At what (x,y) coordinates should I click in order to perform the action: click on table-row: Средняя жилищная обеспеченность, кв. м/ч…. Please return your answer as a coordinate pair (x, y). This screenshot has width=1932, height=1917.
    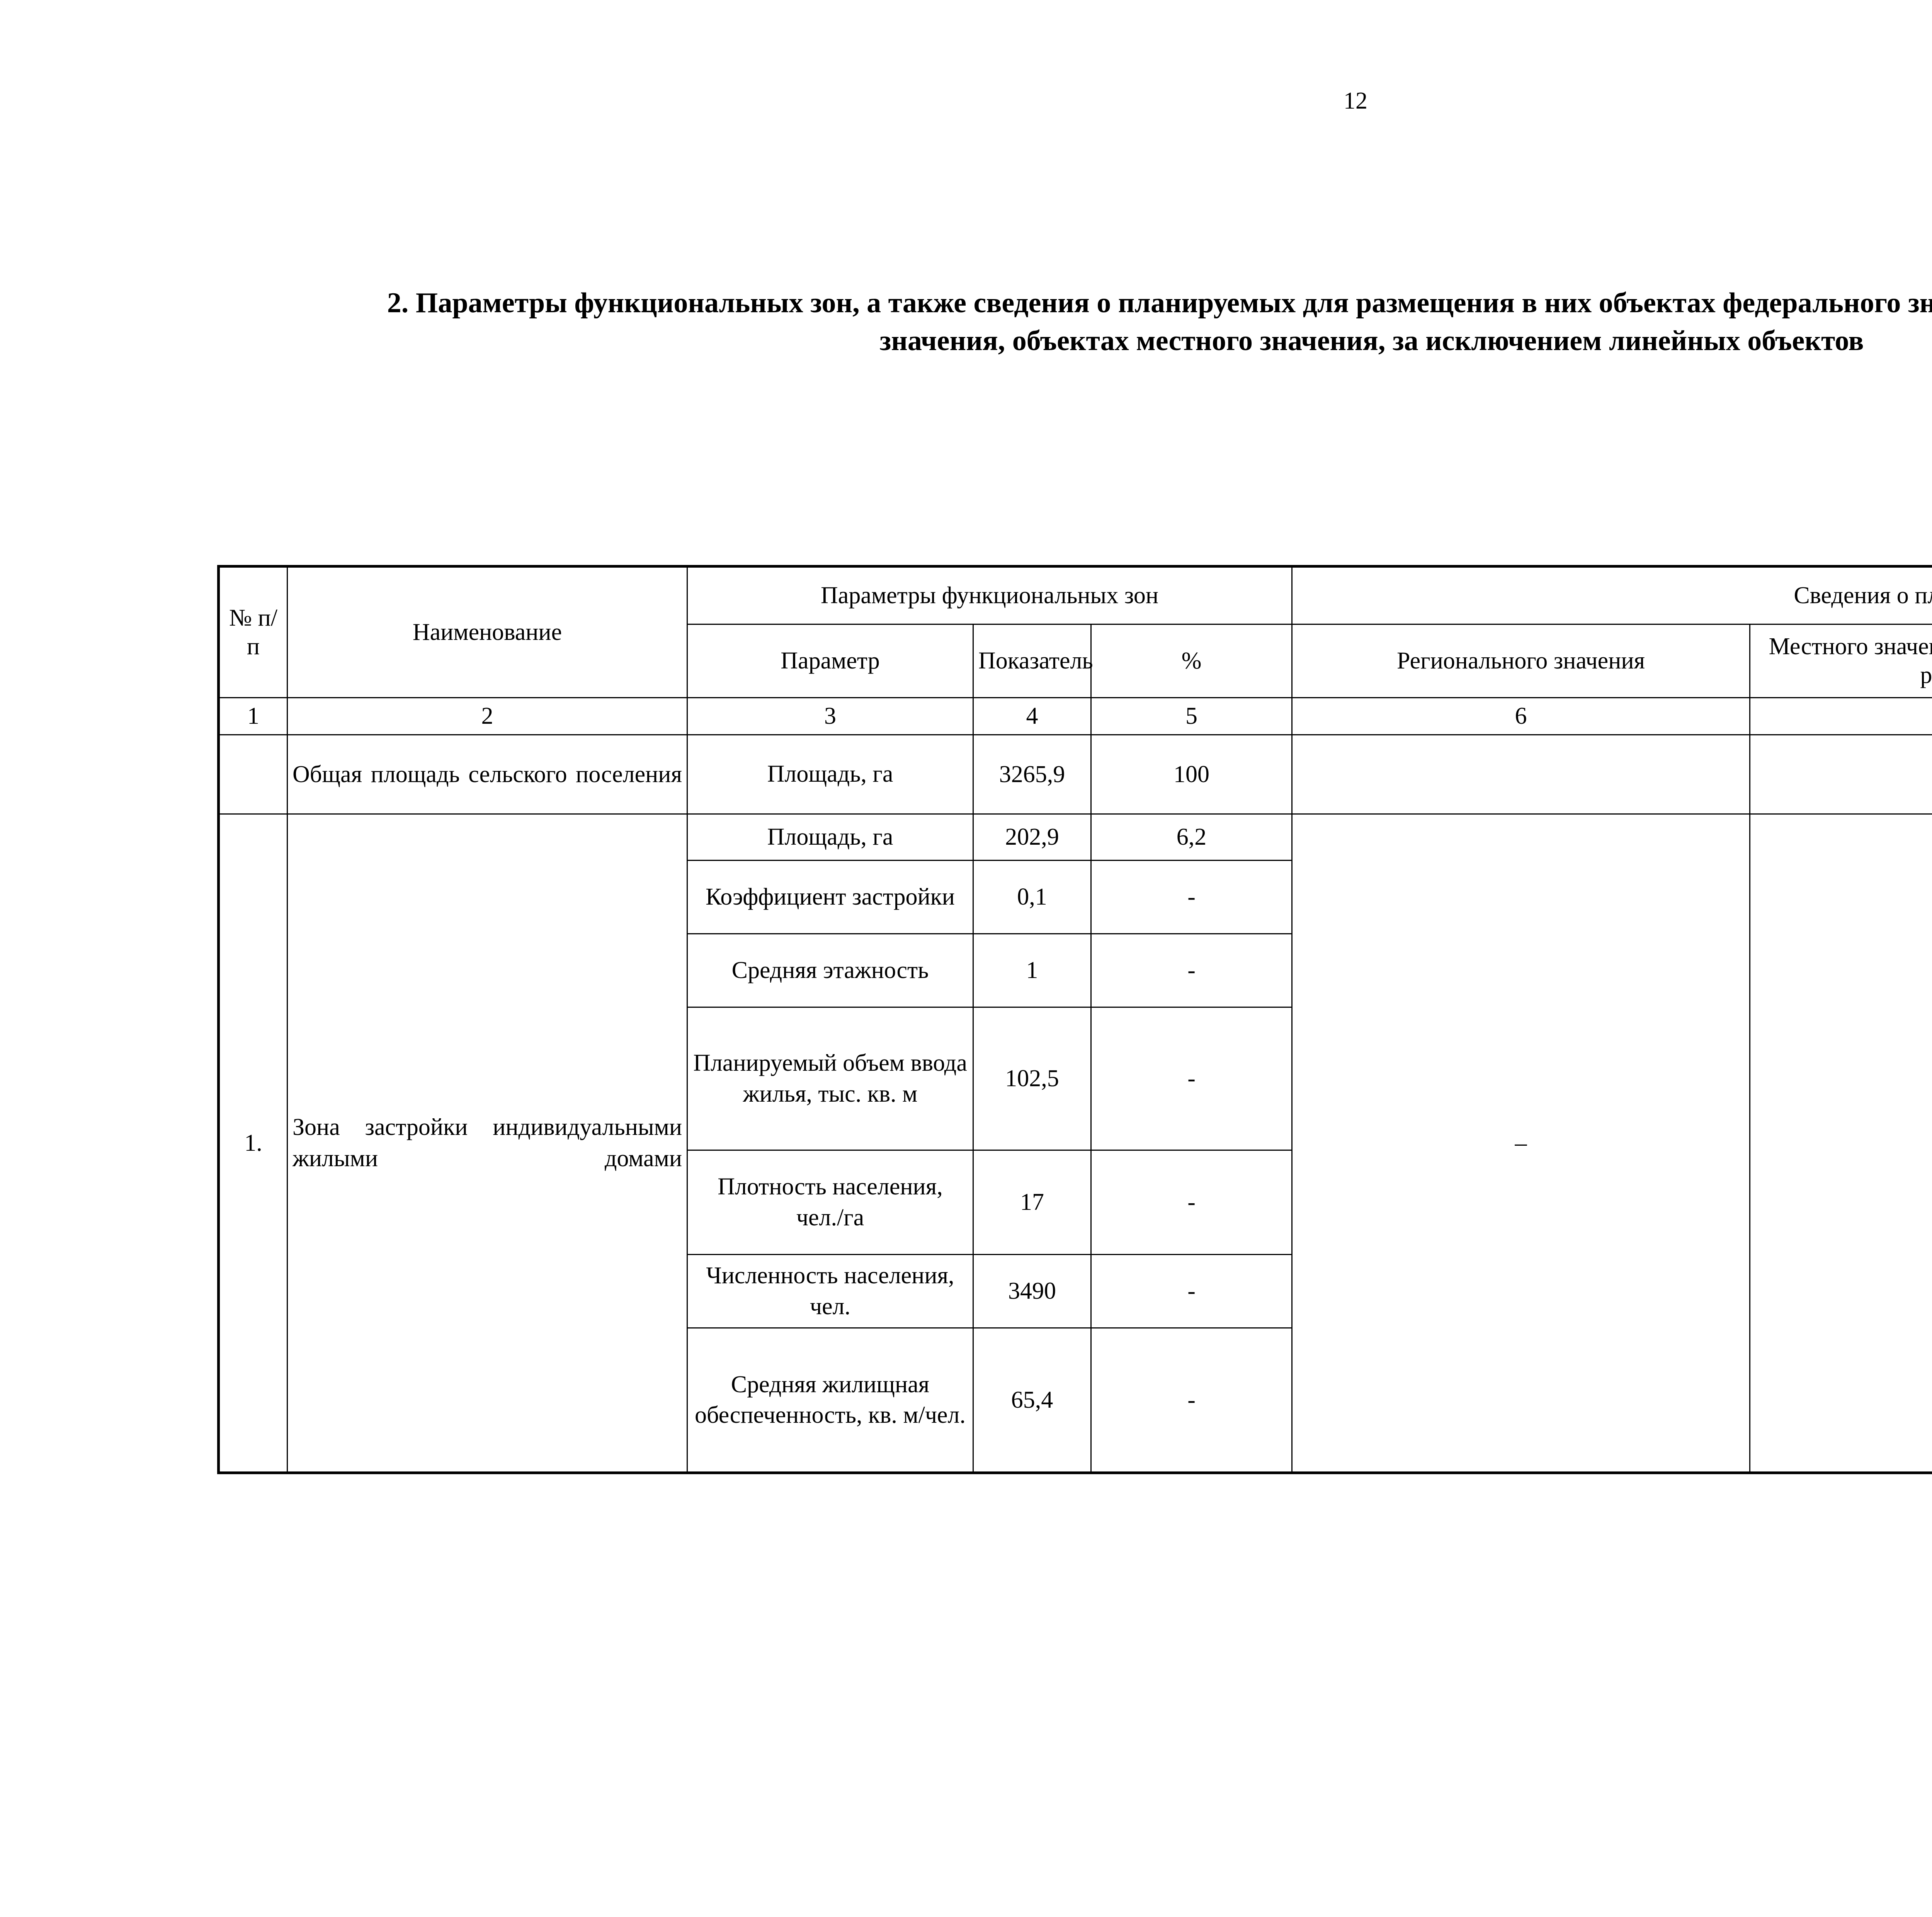
    Looking at the image, I should click on (1076, 1400).